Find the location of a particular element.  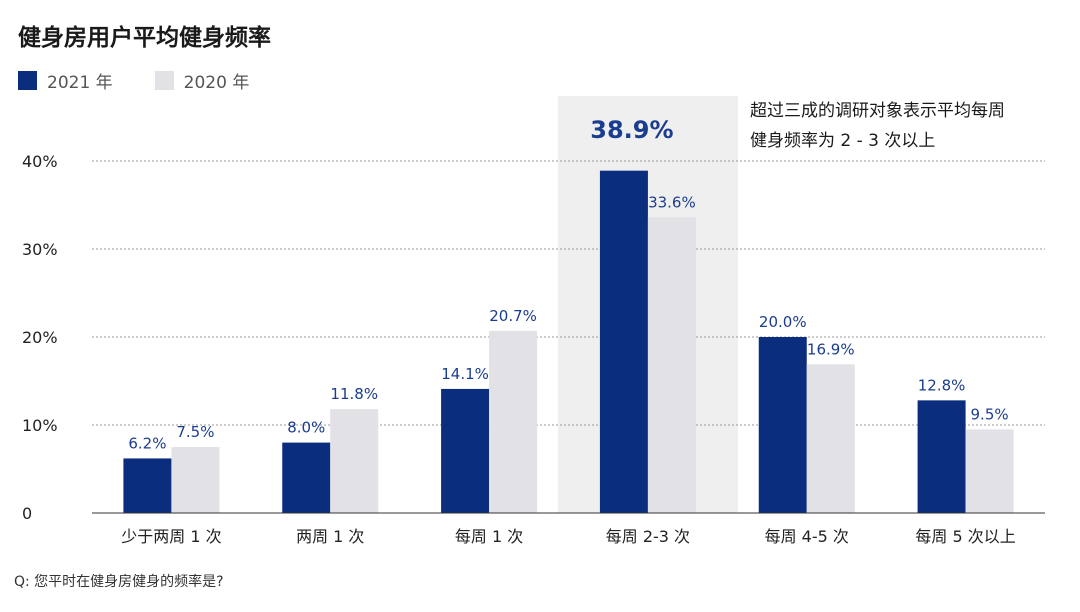

y-tick-label: 40% is located at coordinates (40, 161).